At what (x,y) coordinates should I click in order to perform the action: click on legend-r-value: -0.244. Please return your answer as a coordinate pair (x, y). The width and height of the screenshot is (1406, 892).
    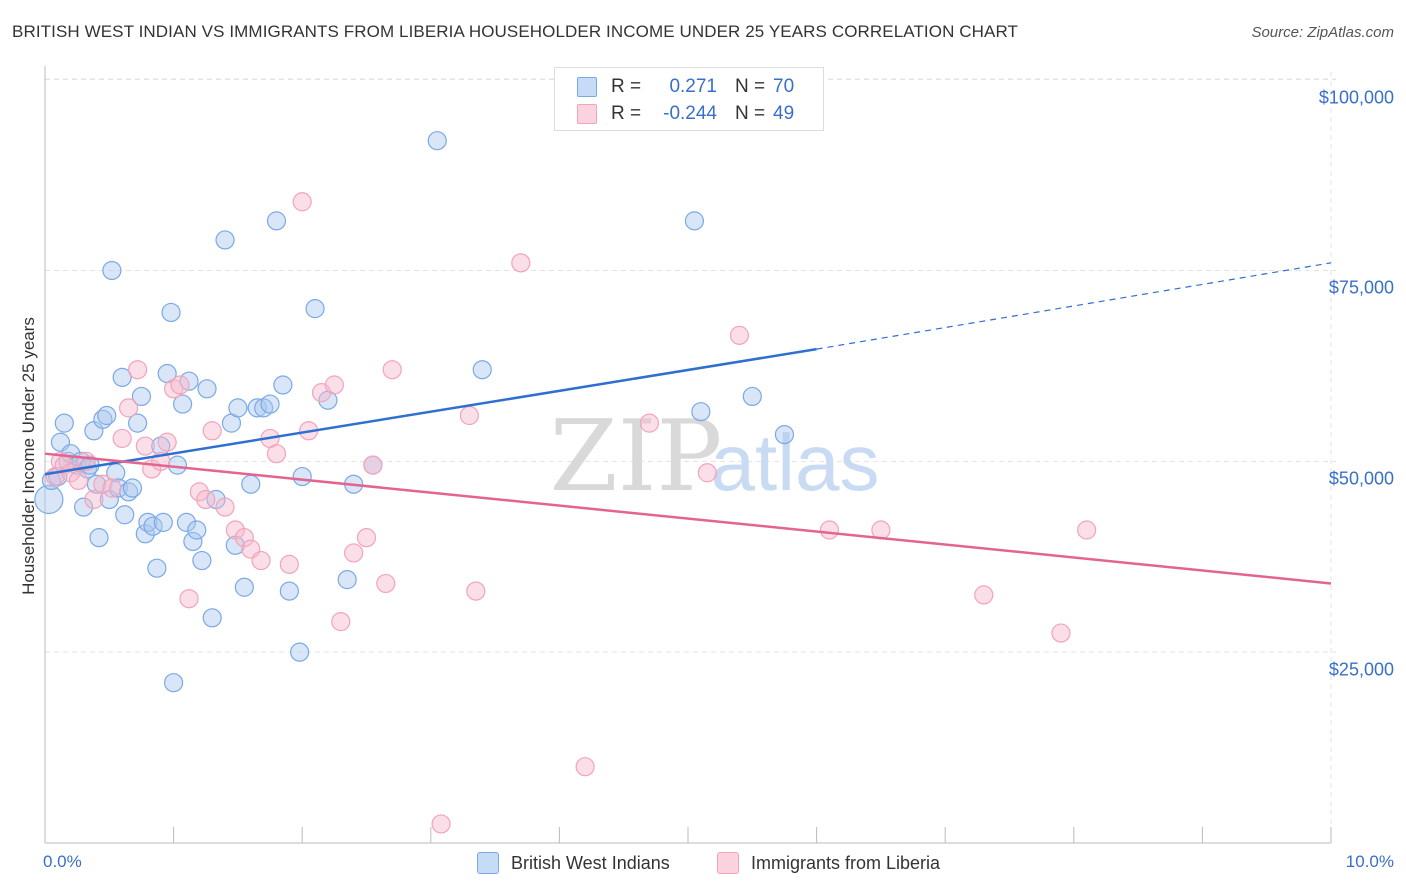
    Looking at the image, I should click on (690, 113).